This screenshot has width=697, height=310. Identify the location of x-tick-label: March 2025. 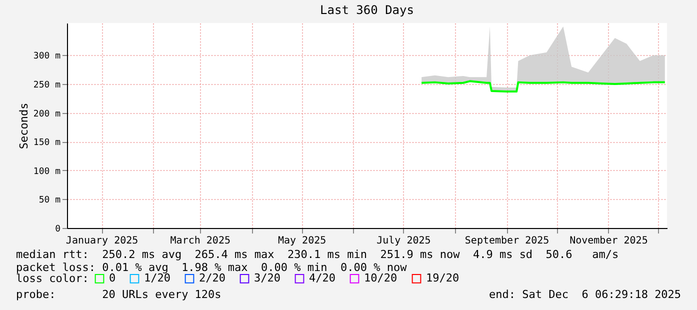
(200, 241).